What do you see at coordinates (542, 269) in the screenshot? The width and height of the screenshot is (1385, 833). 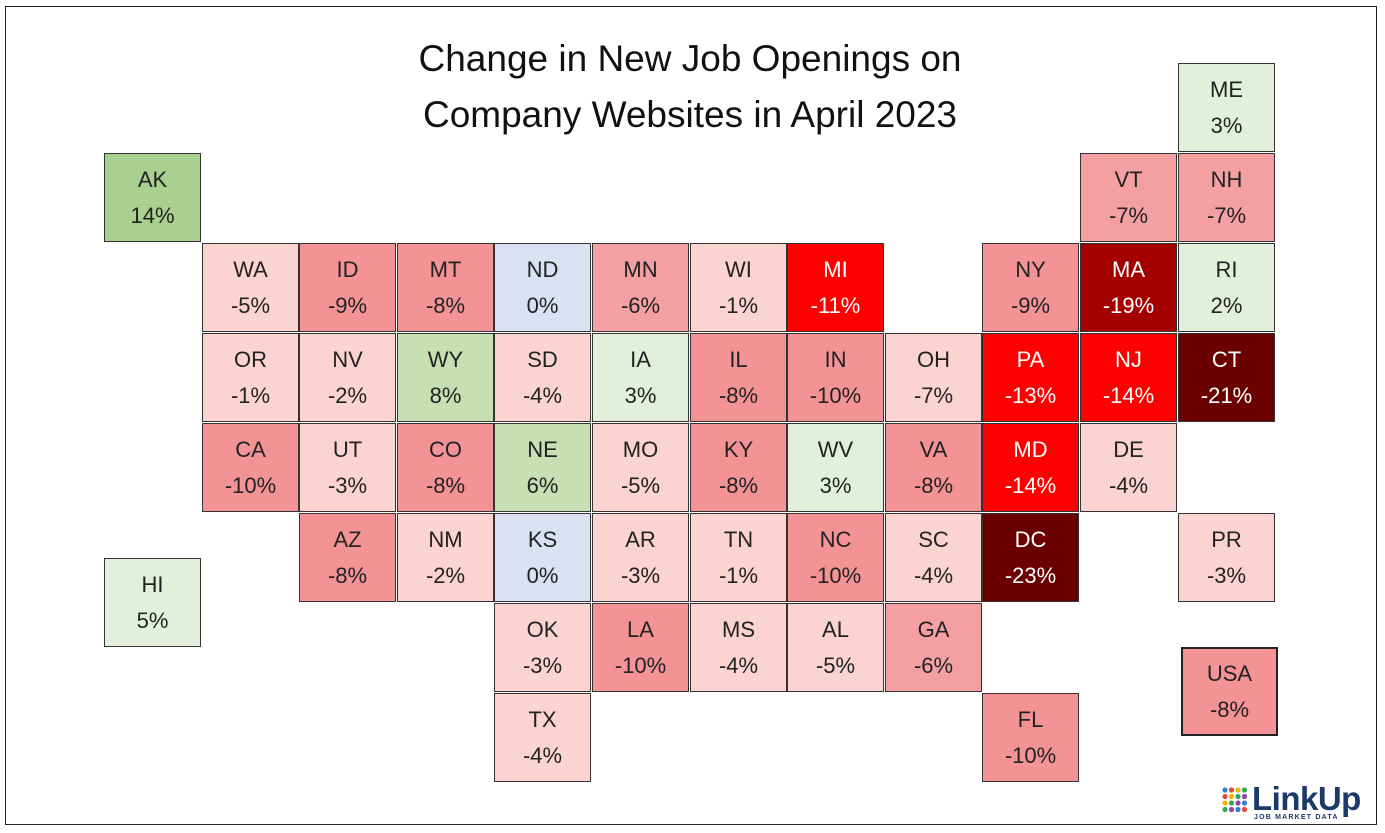 I see `tile-state-label: ND` at bounding box center [542, 269].